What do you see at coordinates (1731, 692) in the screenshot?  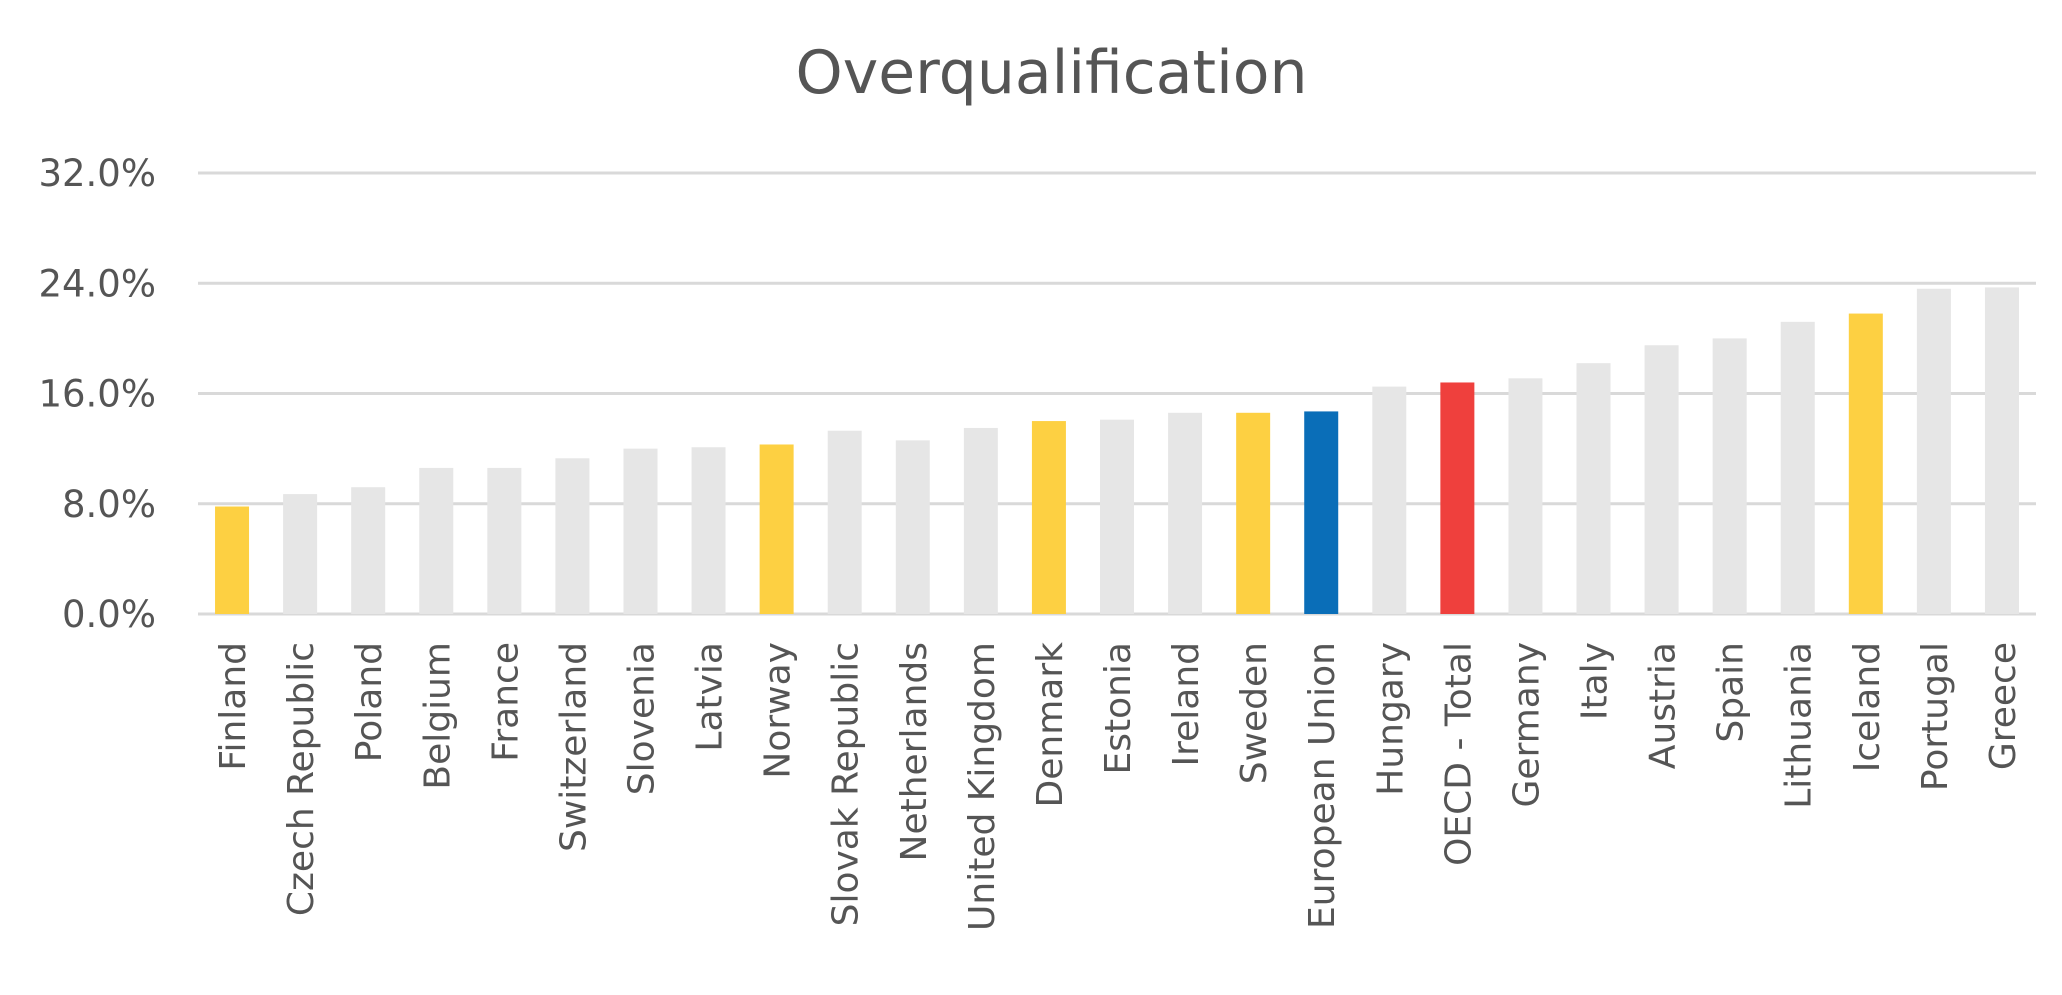 I see `x-tick-label: Spain` at bounding box center [1731, 692].